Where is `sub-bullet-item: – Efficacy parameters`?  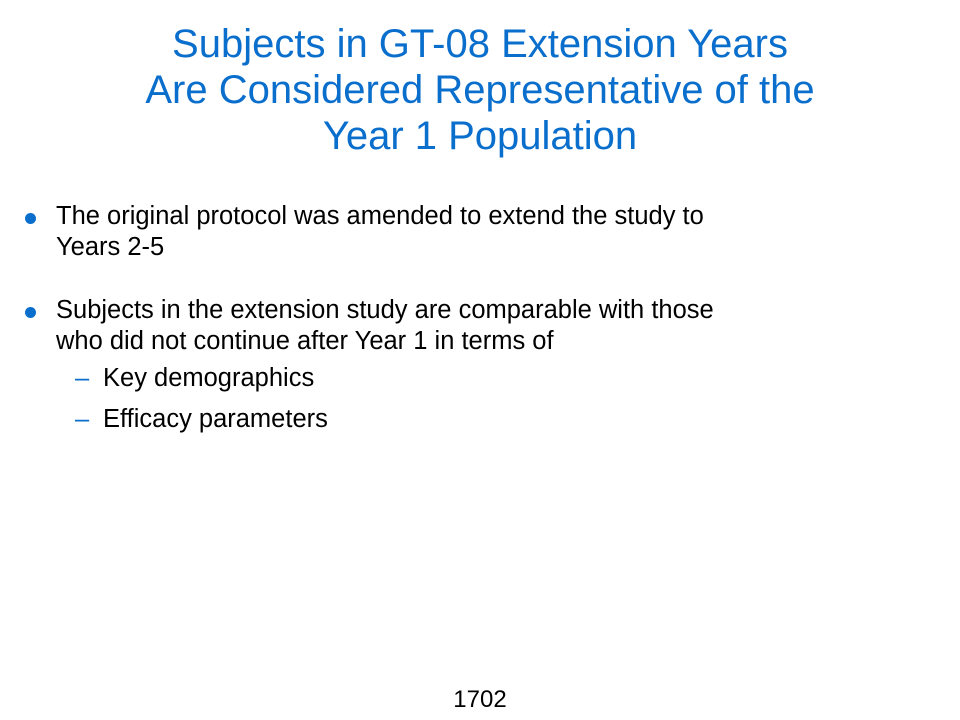 sub-bullet-item: – Efficacy parameters is located at coordinates (478, 419).